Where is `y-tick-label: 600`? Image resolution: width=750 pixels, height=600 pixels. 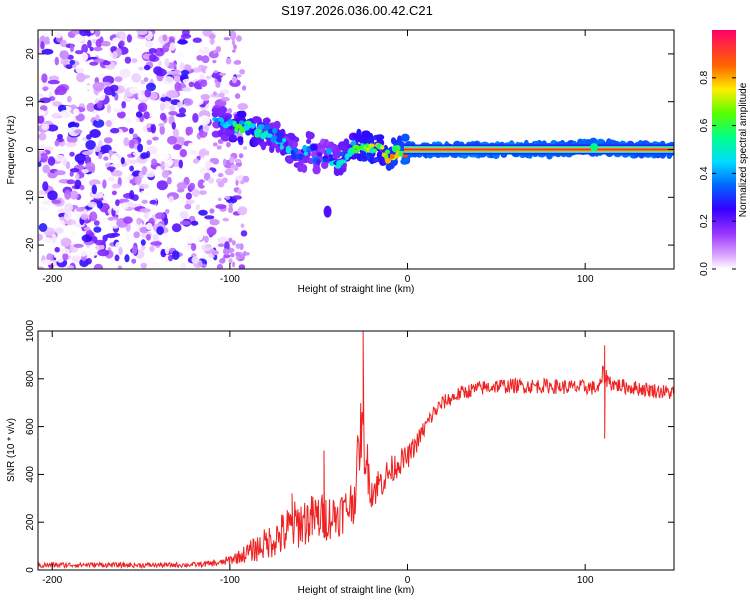
y-tick-label: 600 is located at coordinates (30, 426).